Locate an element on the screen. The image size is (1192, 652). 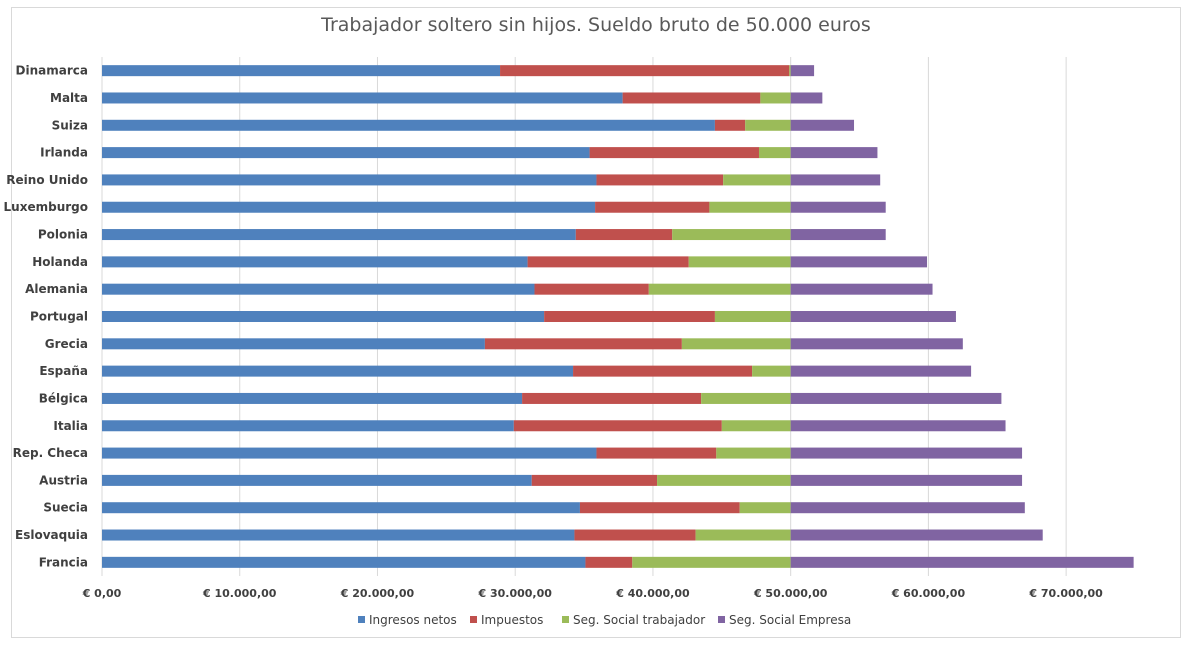
category-label: Suecia is located at coordinates (65, 508).